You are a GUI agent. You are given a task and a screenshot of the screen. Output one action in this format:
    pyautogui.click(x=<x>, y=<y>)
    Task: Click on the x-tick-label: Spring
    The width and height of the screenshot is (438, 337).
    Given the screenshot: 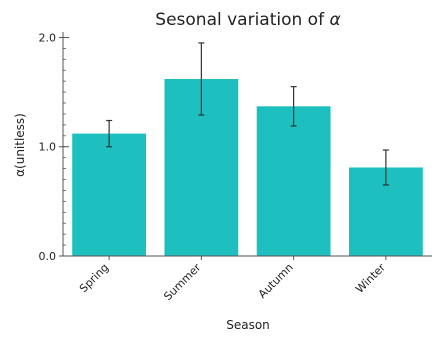 What is the action you would take?
    pyautogui.click(x=94, y=278)
    